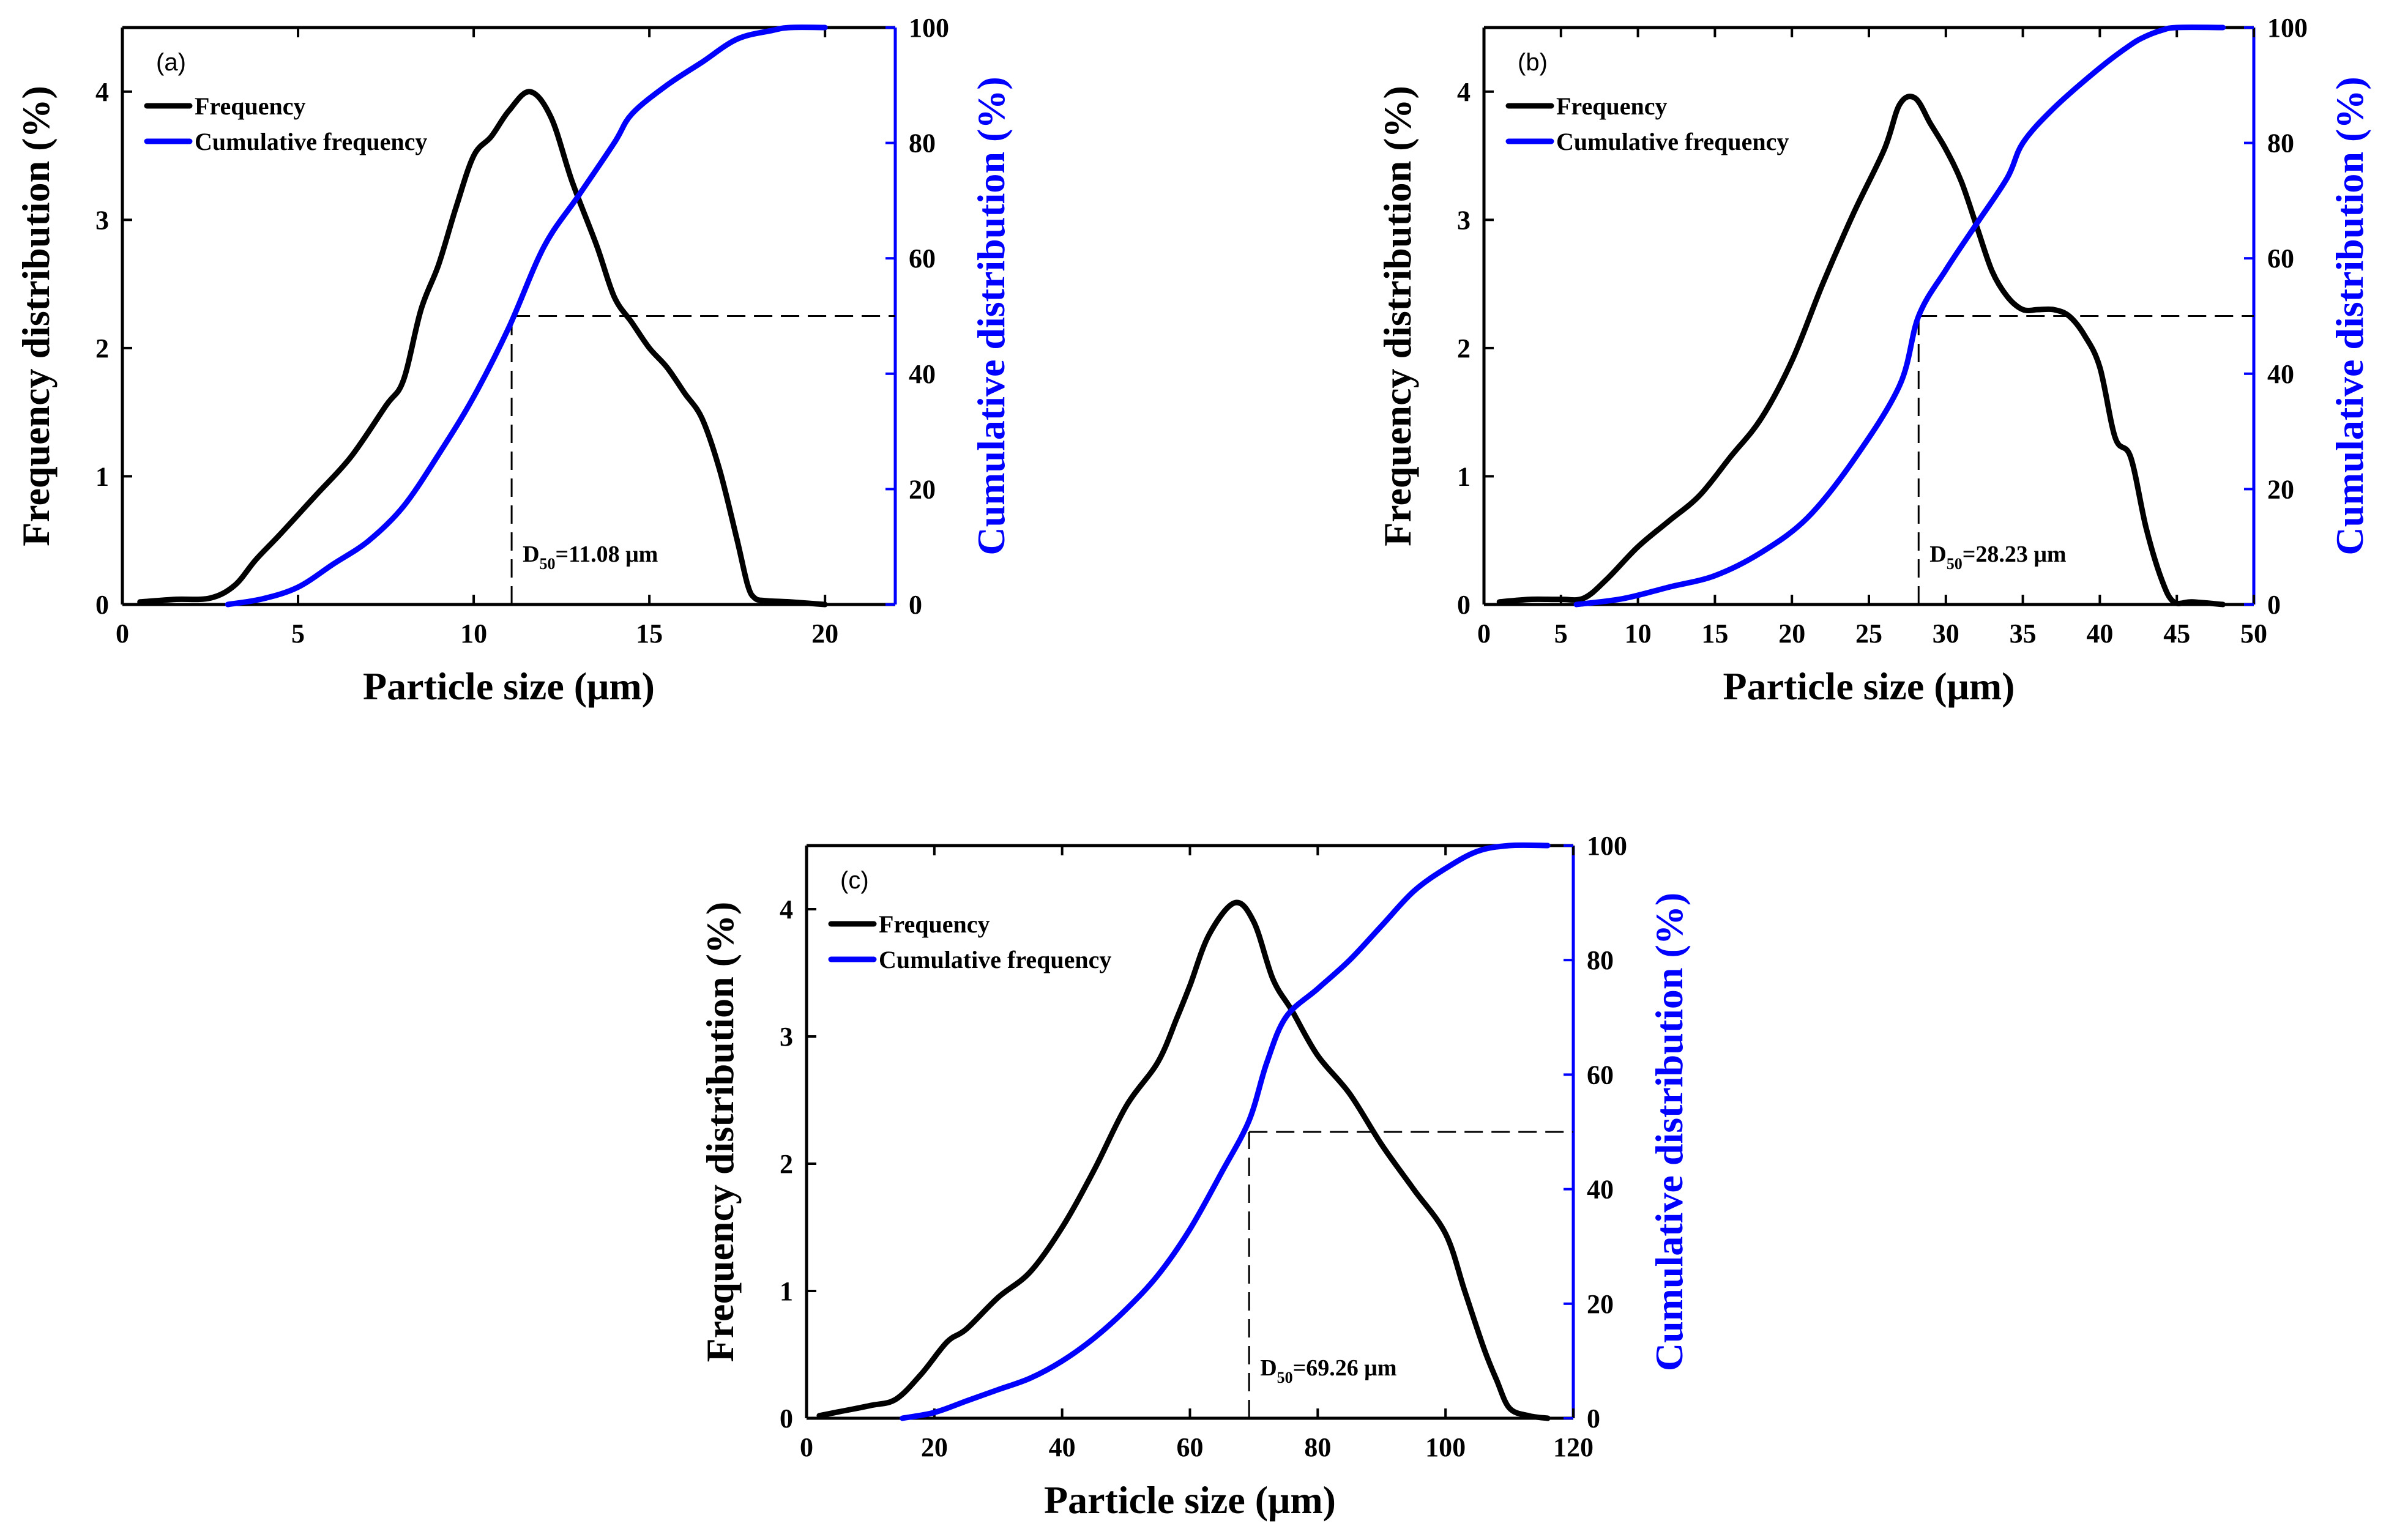  What do you see at coordinates (854, 880) in the screenshot?
I see `panel-label: (c)` at bounding box center [854, 880].